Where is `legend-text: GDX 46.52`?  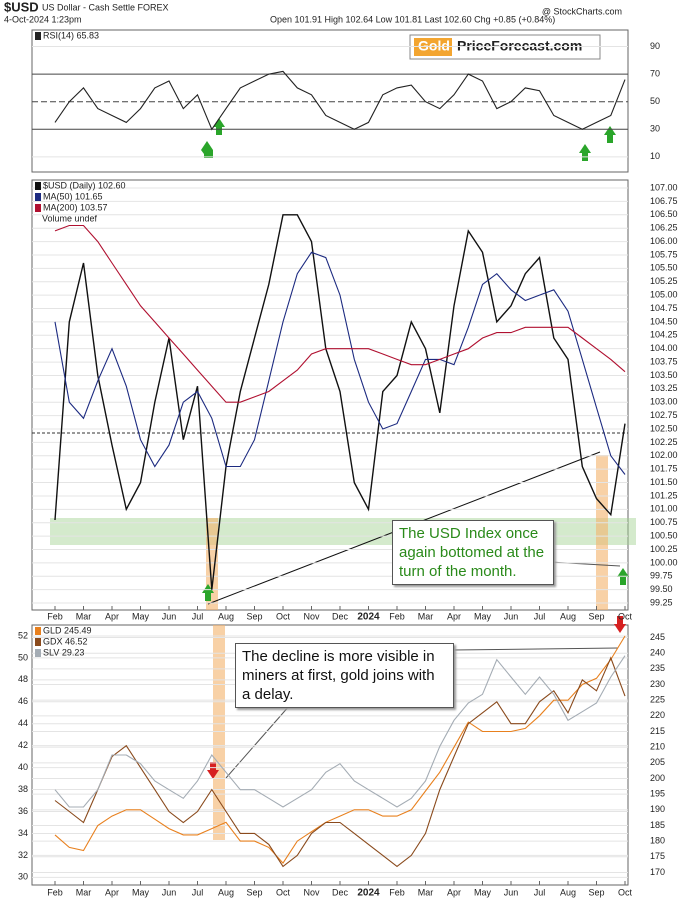 legend-text: GDX 46.52 is located at coordinates (65, 641).